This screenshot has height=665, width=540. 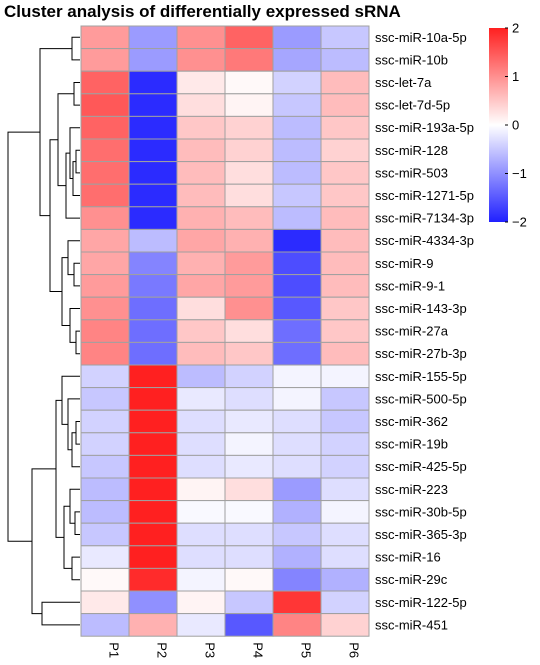 What do you see at coordinates (410, 285) in the screenshot?
I see `row-label: ssc-miR-9-1` at bounding box center [410, 285].